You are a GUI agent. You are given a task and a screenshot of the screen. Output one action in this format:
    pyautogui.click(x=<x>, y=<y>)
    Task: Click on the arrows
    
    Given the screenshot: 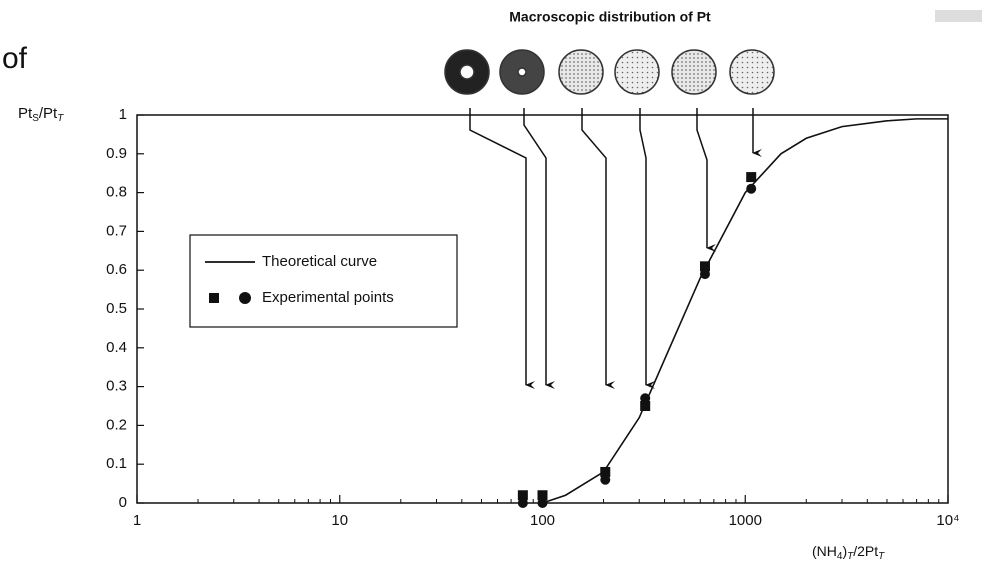 What is the action you would take?
    pyautogui.click(x=615, y=248)
    